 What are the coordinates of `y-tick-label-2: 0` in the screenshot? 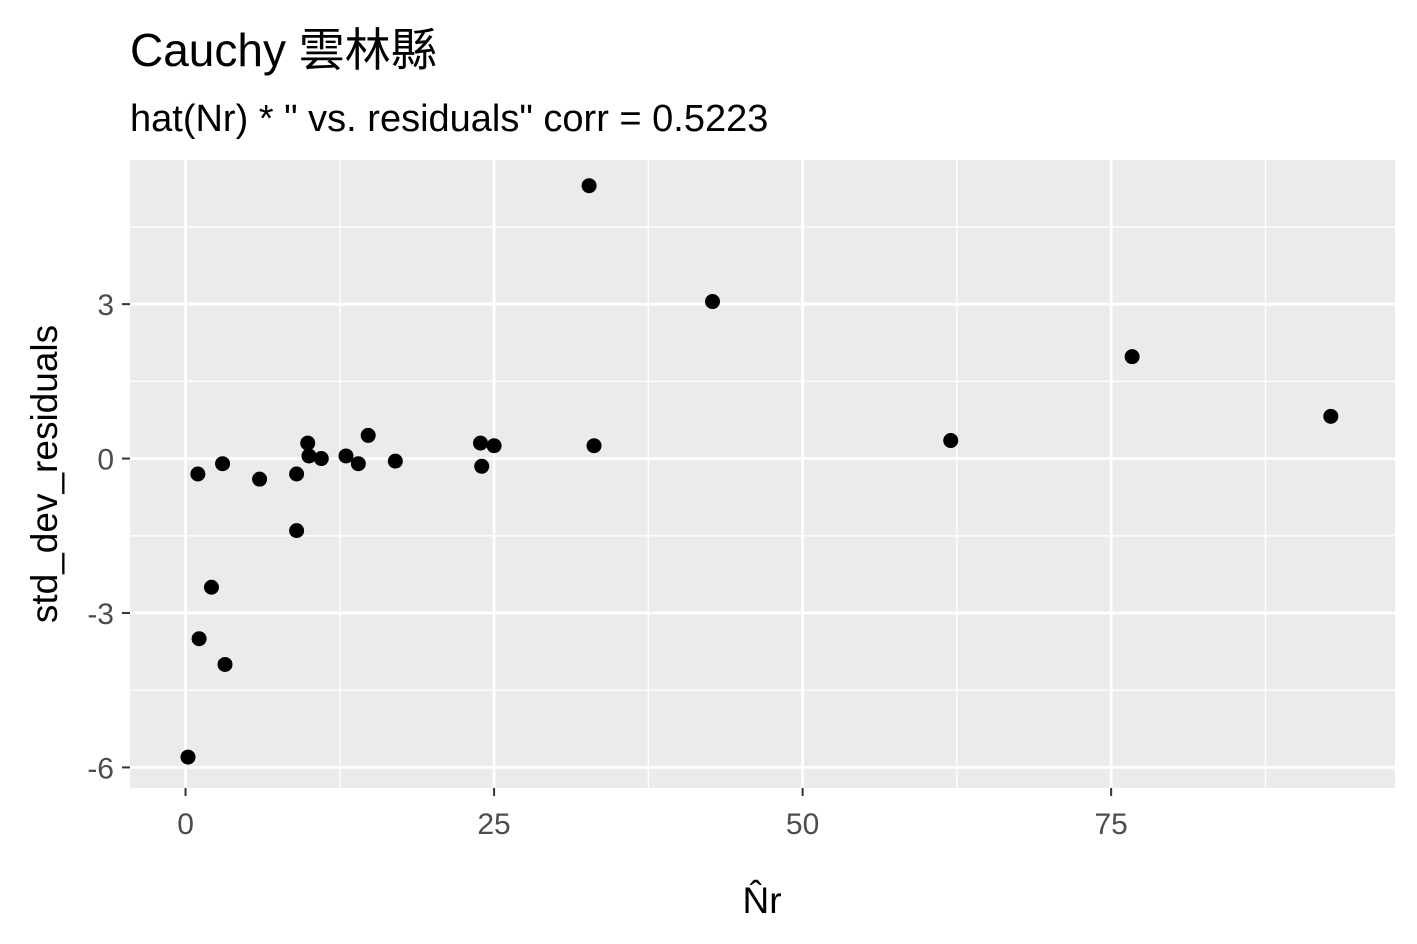 It's located at (105, 460).